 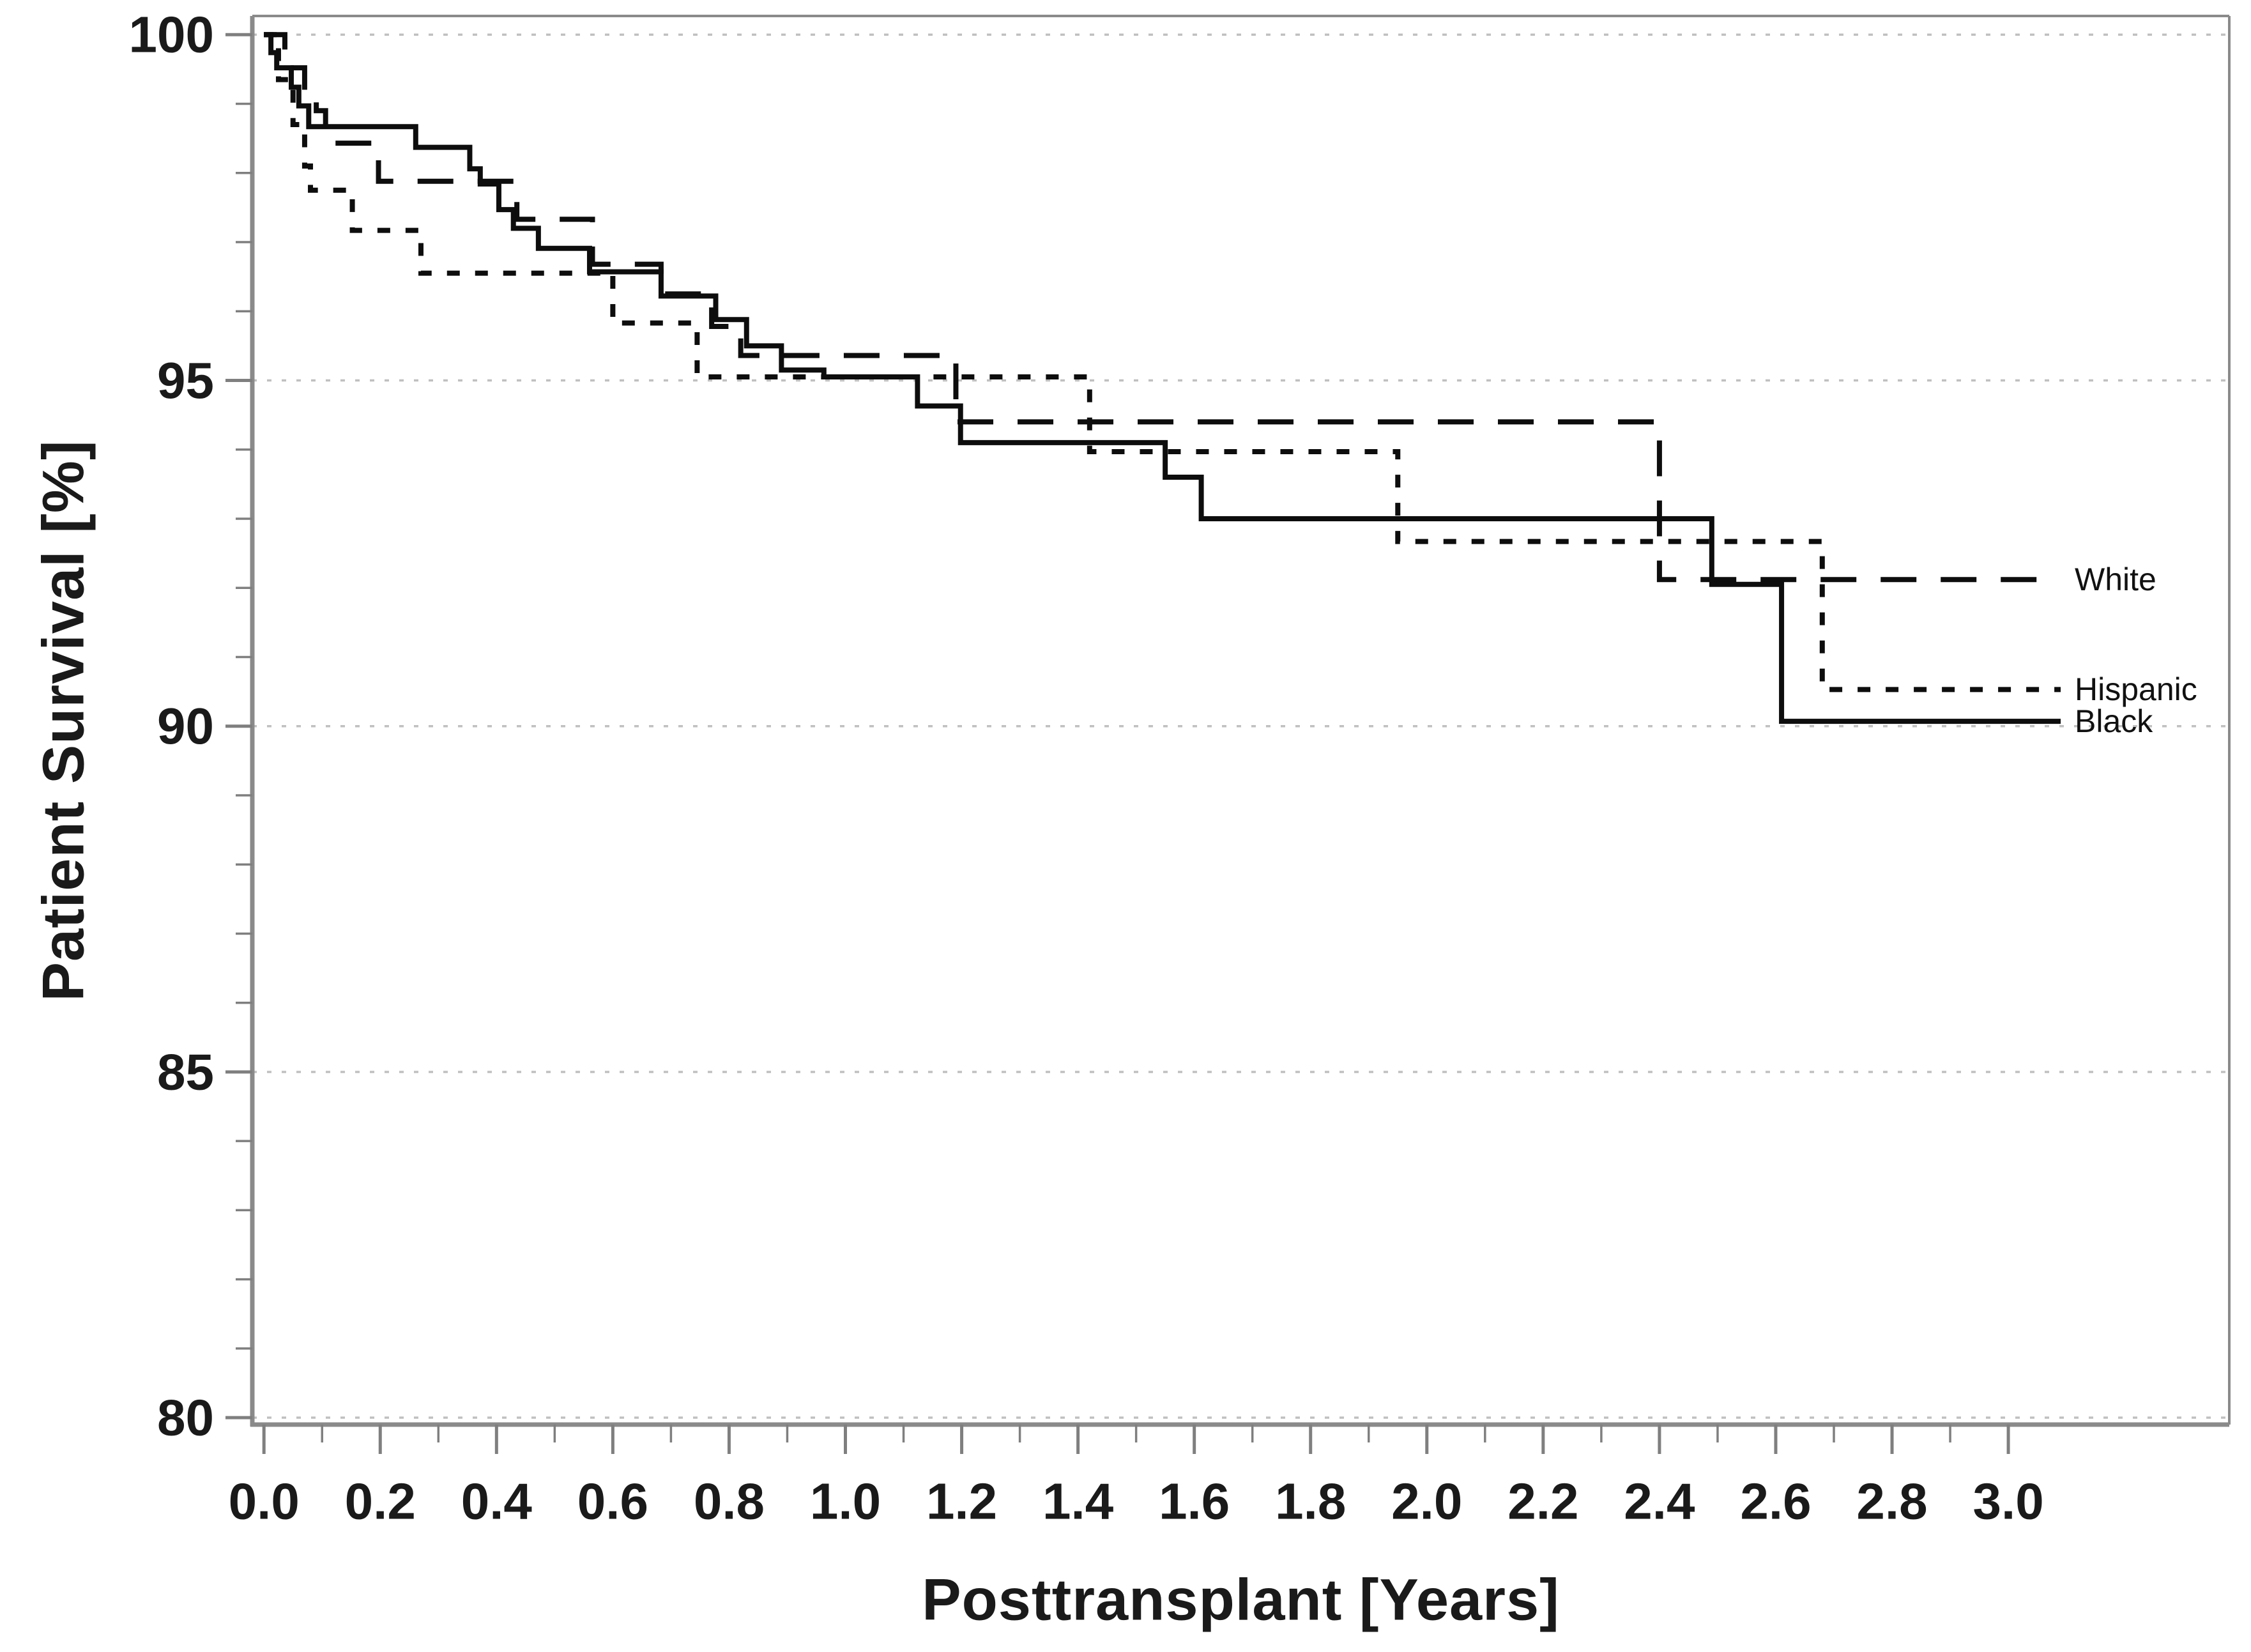 I want to click on x-tick-label-0.2: 0.2, so click(x=380, y=1502).